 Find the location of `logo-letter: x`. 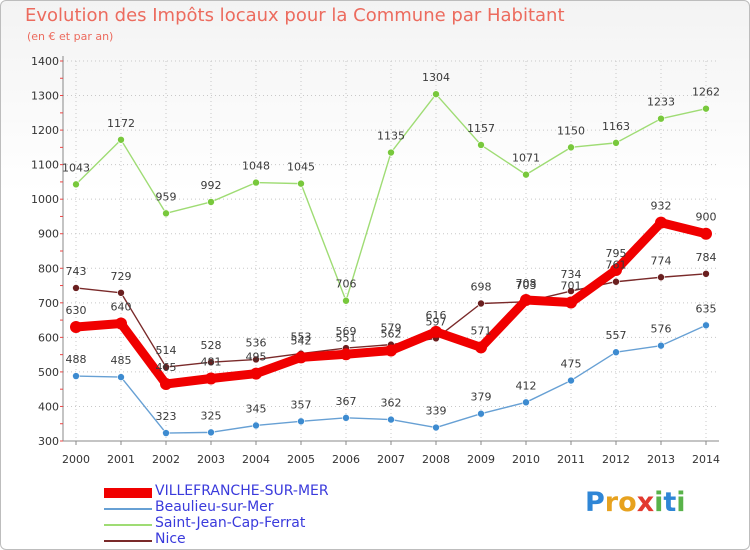

logo-letter: x is located at coordinates (645, 502).